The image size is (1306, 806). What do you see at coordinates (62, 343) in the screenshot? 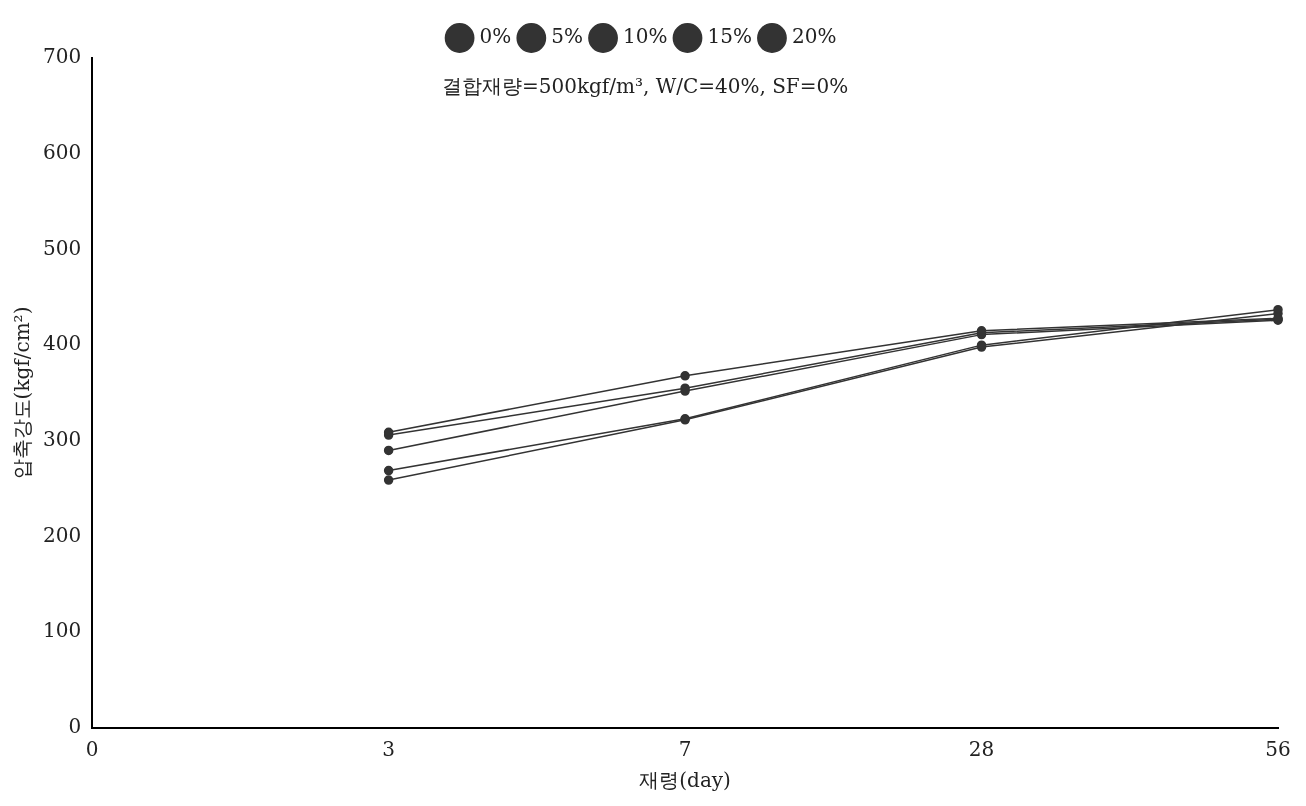
I see `y-tick-label: 400` at bounding box center [62, 343].